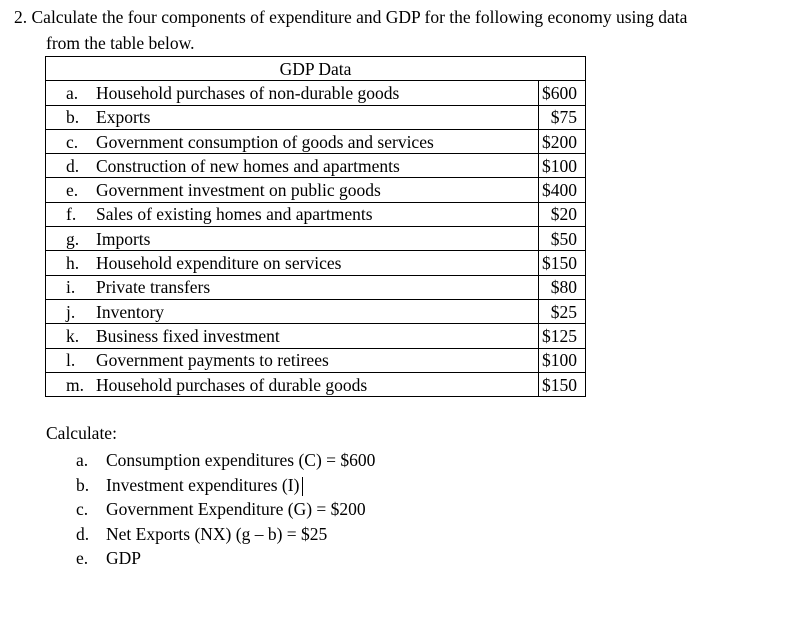 The width and height of the screenshot is (812, 619). I want to click on table-item-cell: m. Household purchases of durable goods, so click(292, 384).